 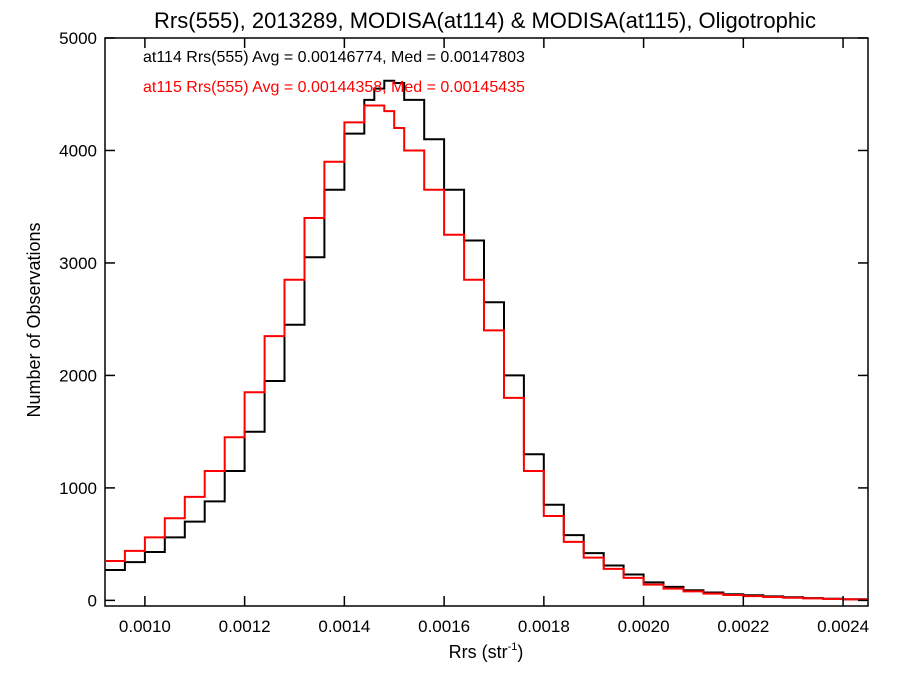 I want to click on y-tick-label: 0, so click(x=92, y=600).